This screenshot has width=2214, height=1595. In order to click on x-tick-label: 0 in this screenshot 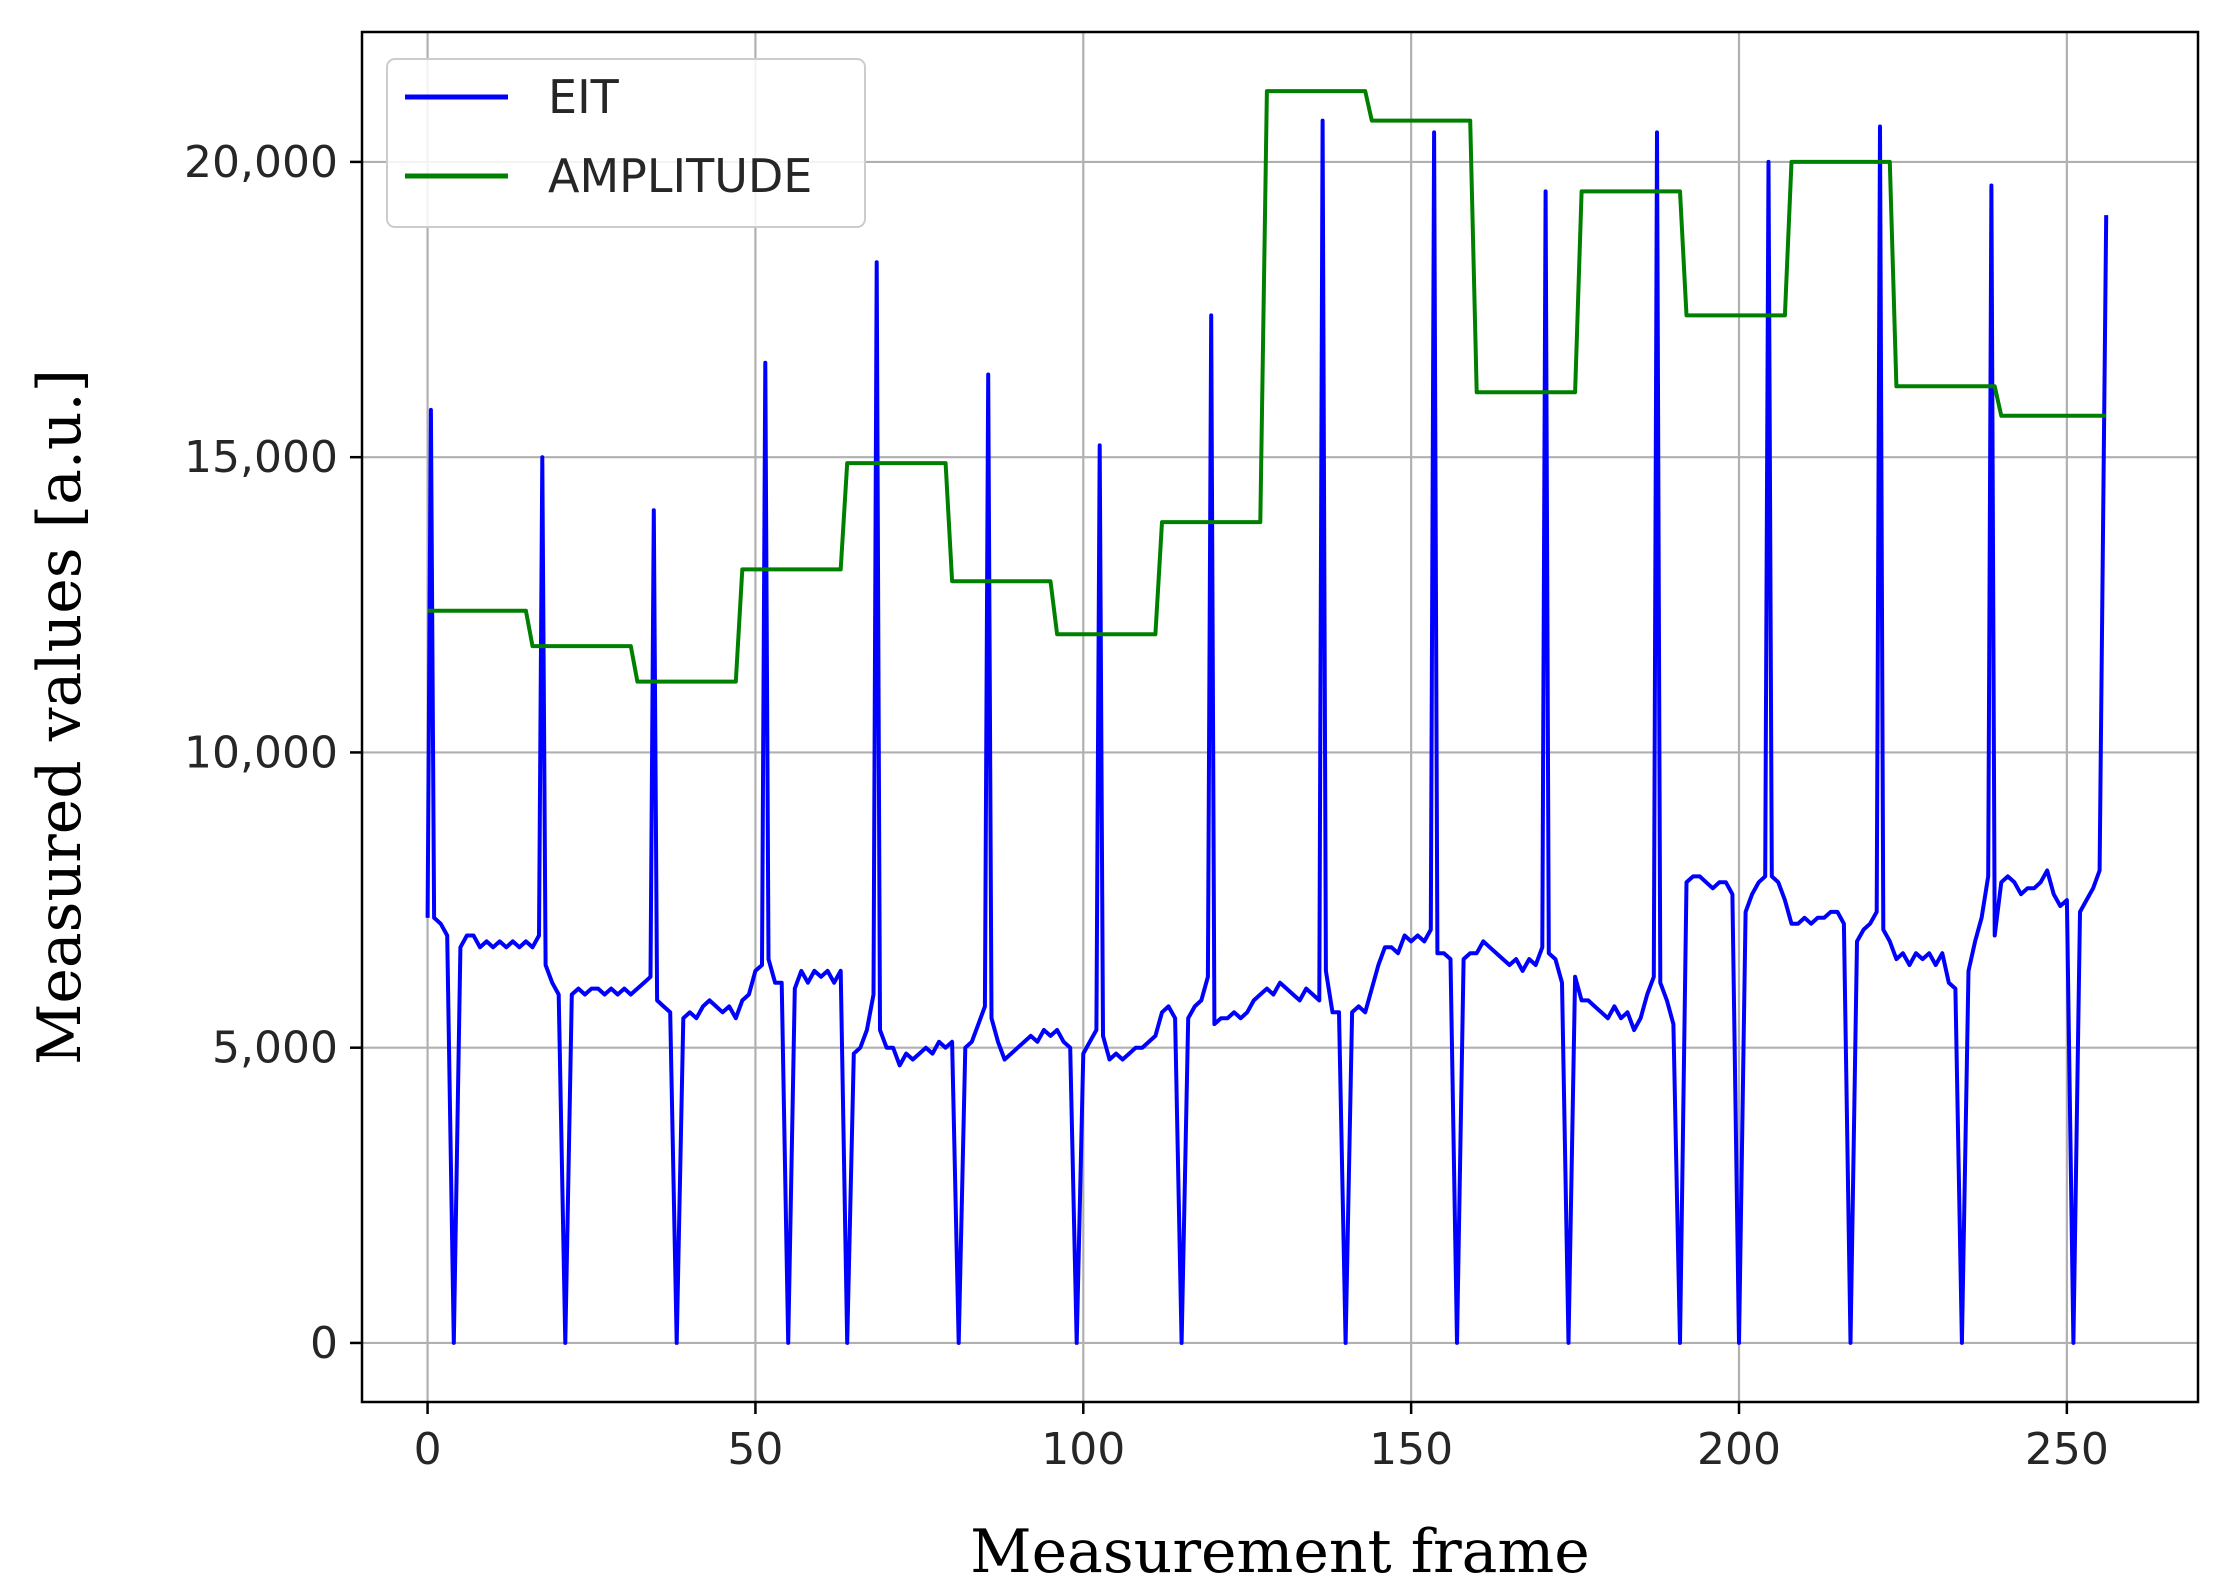, I will do `click(428, 1449)`.